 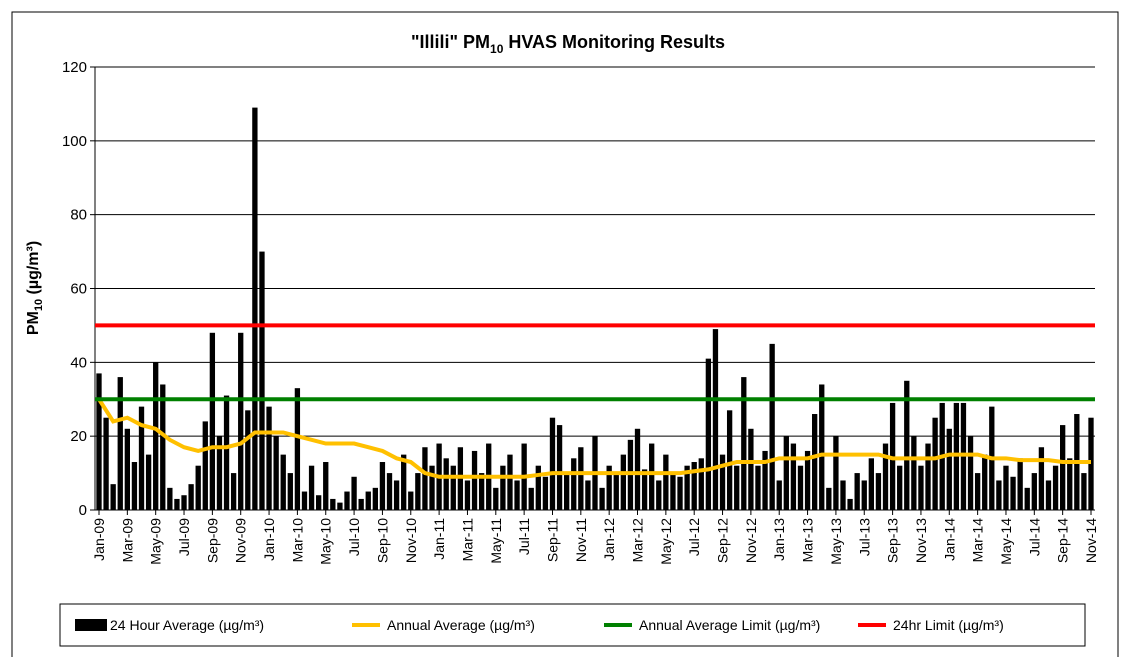 What do you see at coordinates (241, 540) in the screenshot?
I see `x-tick-label: Nov-09` at bounding box center [241, 540].